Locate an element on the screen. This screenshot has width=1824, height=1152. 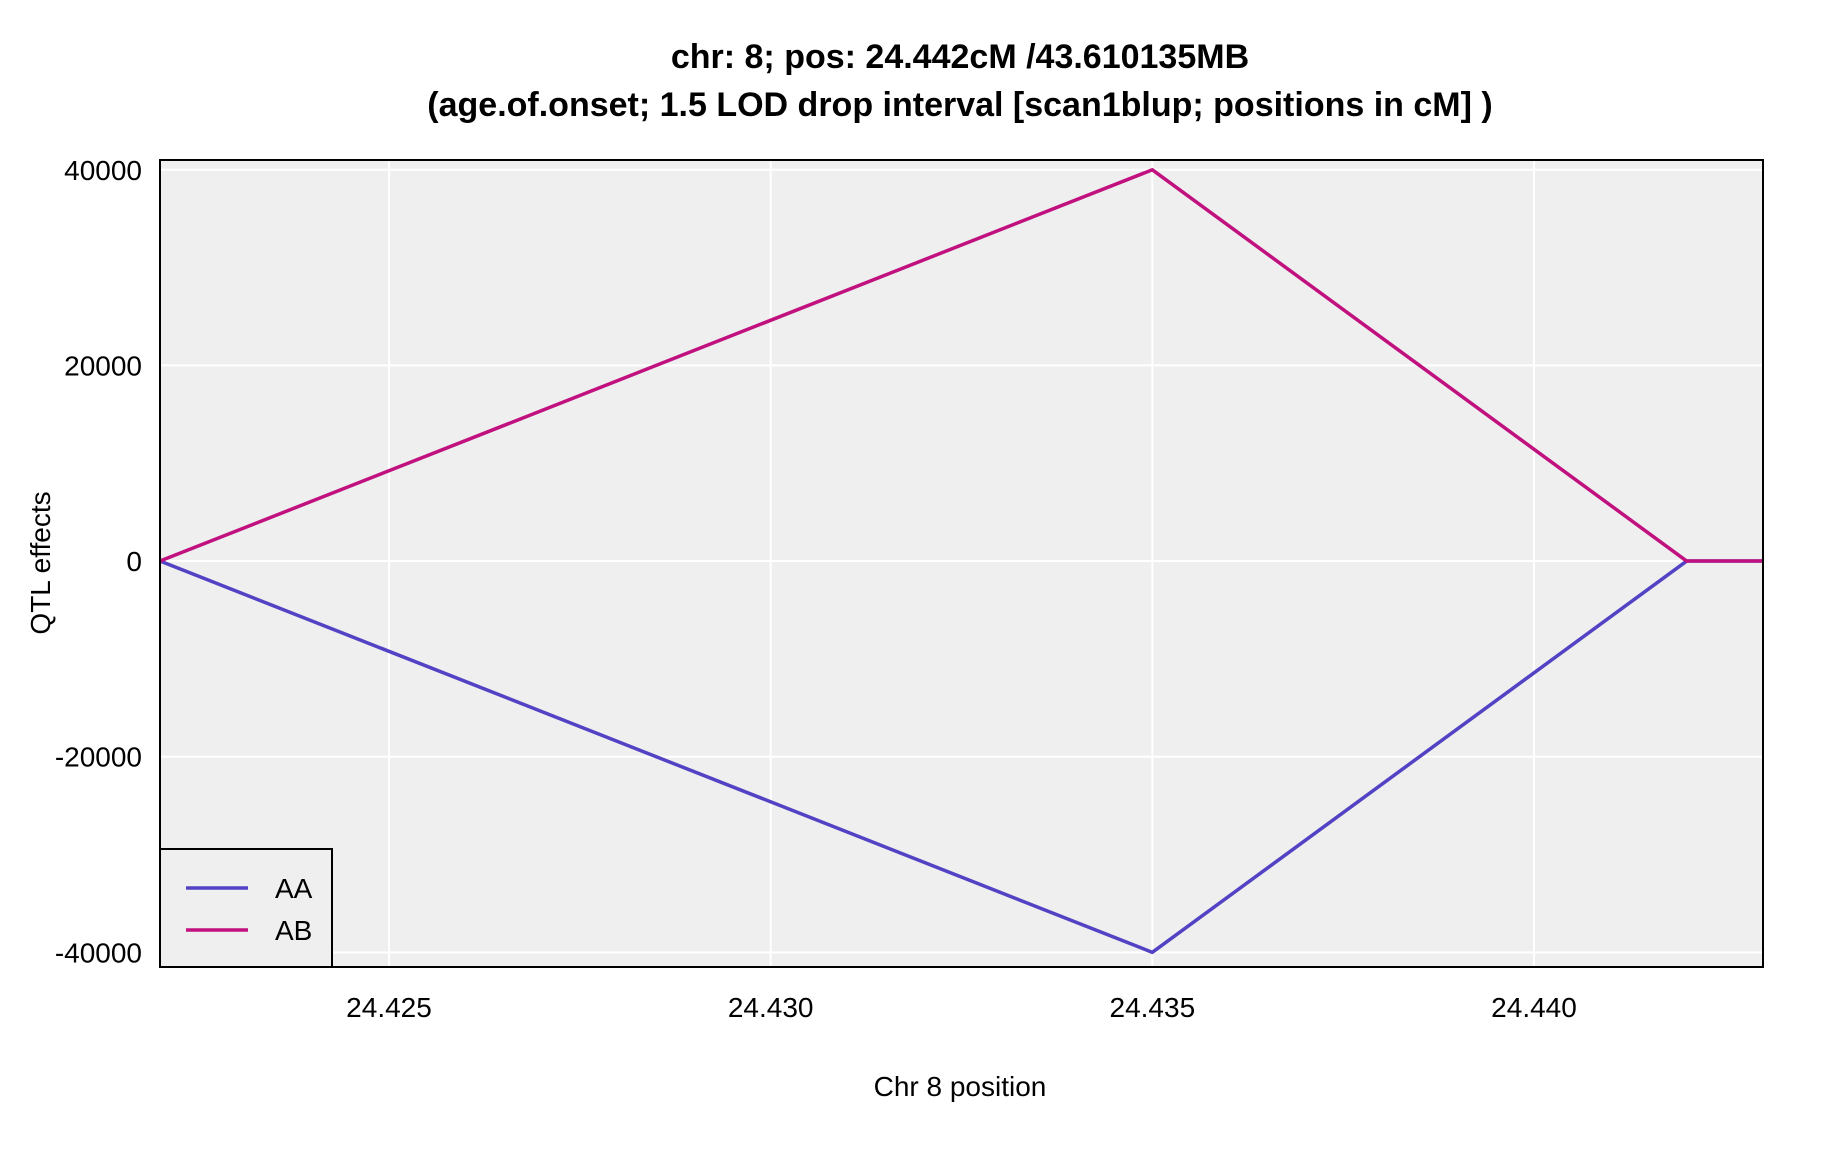
x-tick-label: 24.425 is located at coordinates (389, 1007).